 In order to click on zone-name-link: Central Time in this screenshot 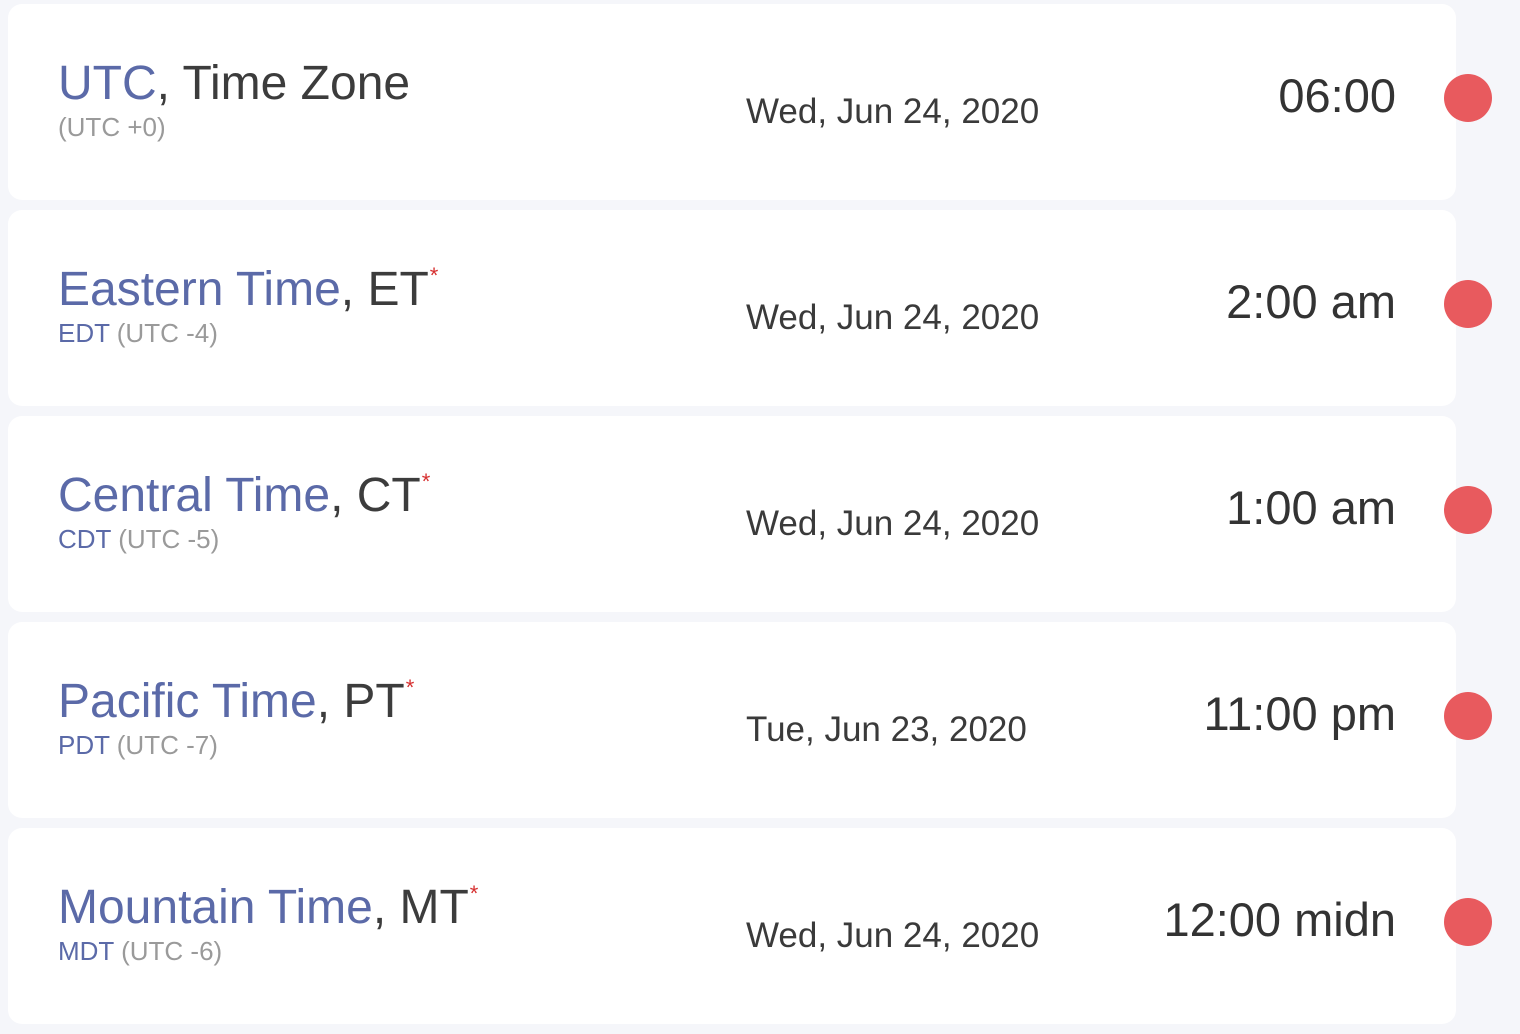, I will do `click(194, 495)`.